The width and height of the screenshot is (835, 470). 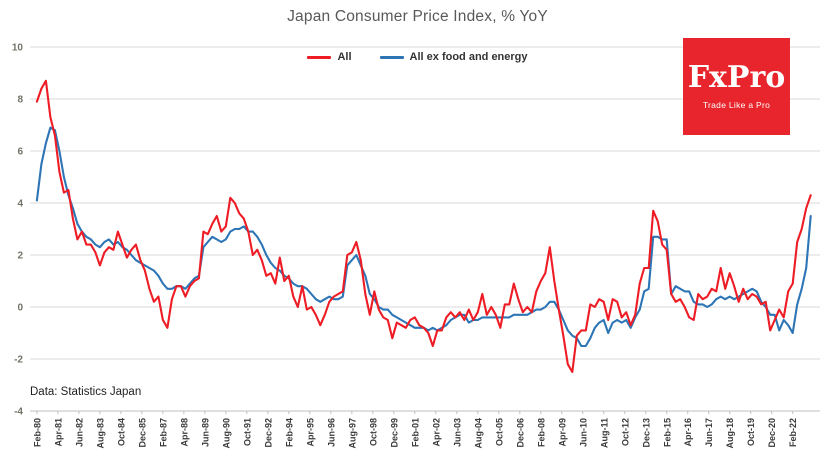 What do you see at coordinates (289, 432) in the screenshot?
I see `x-axis-tick-label: Feb-94` at bounding box center [289, 432].